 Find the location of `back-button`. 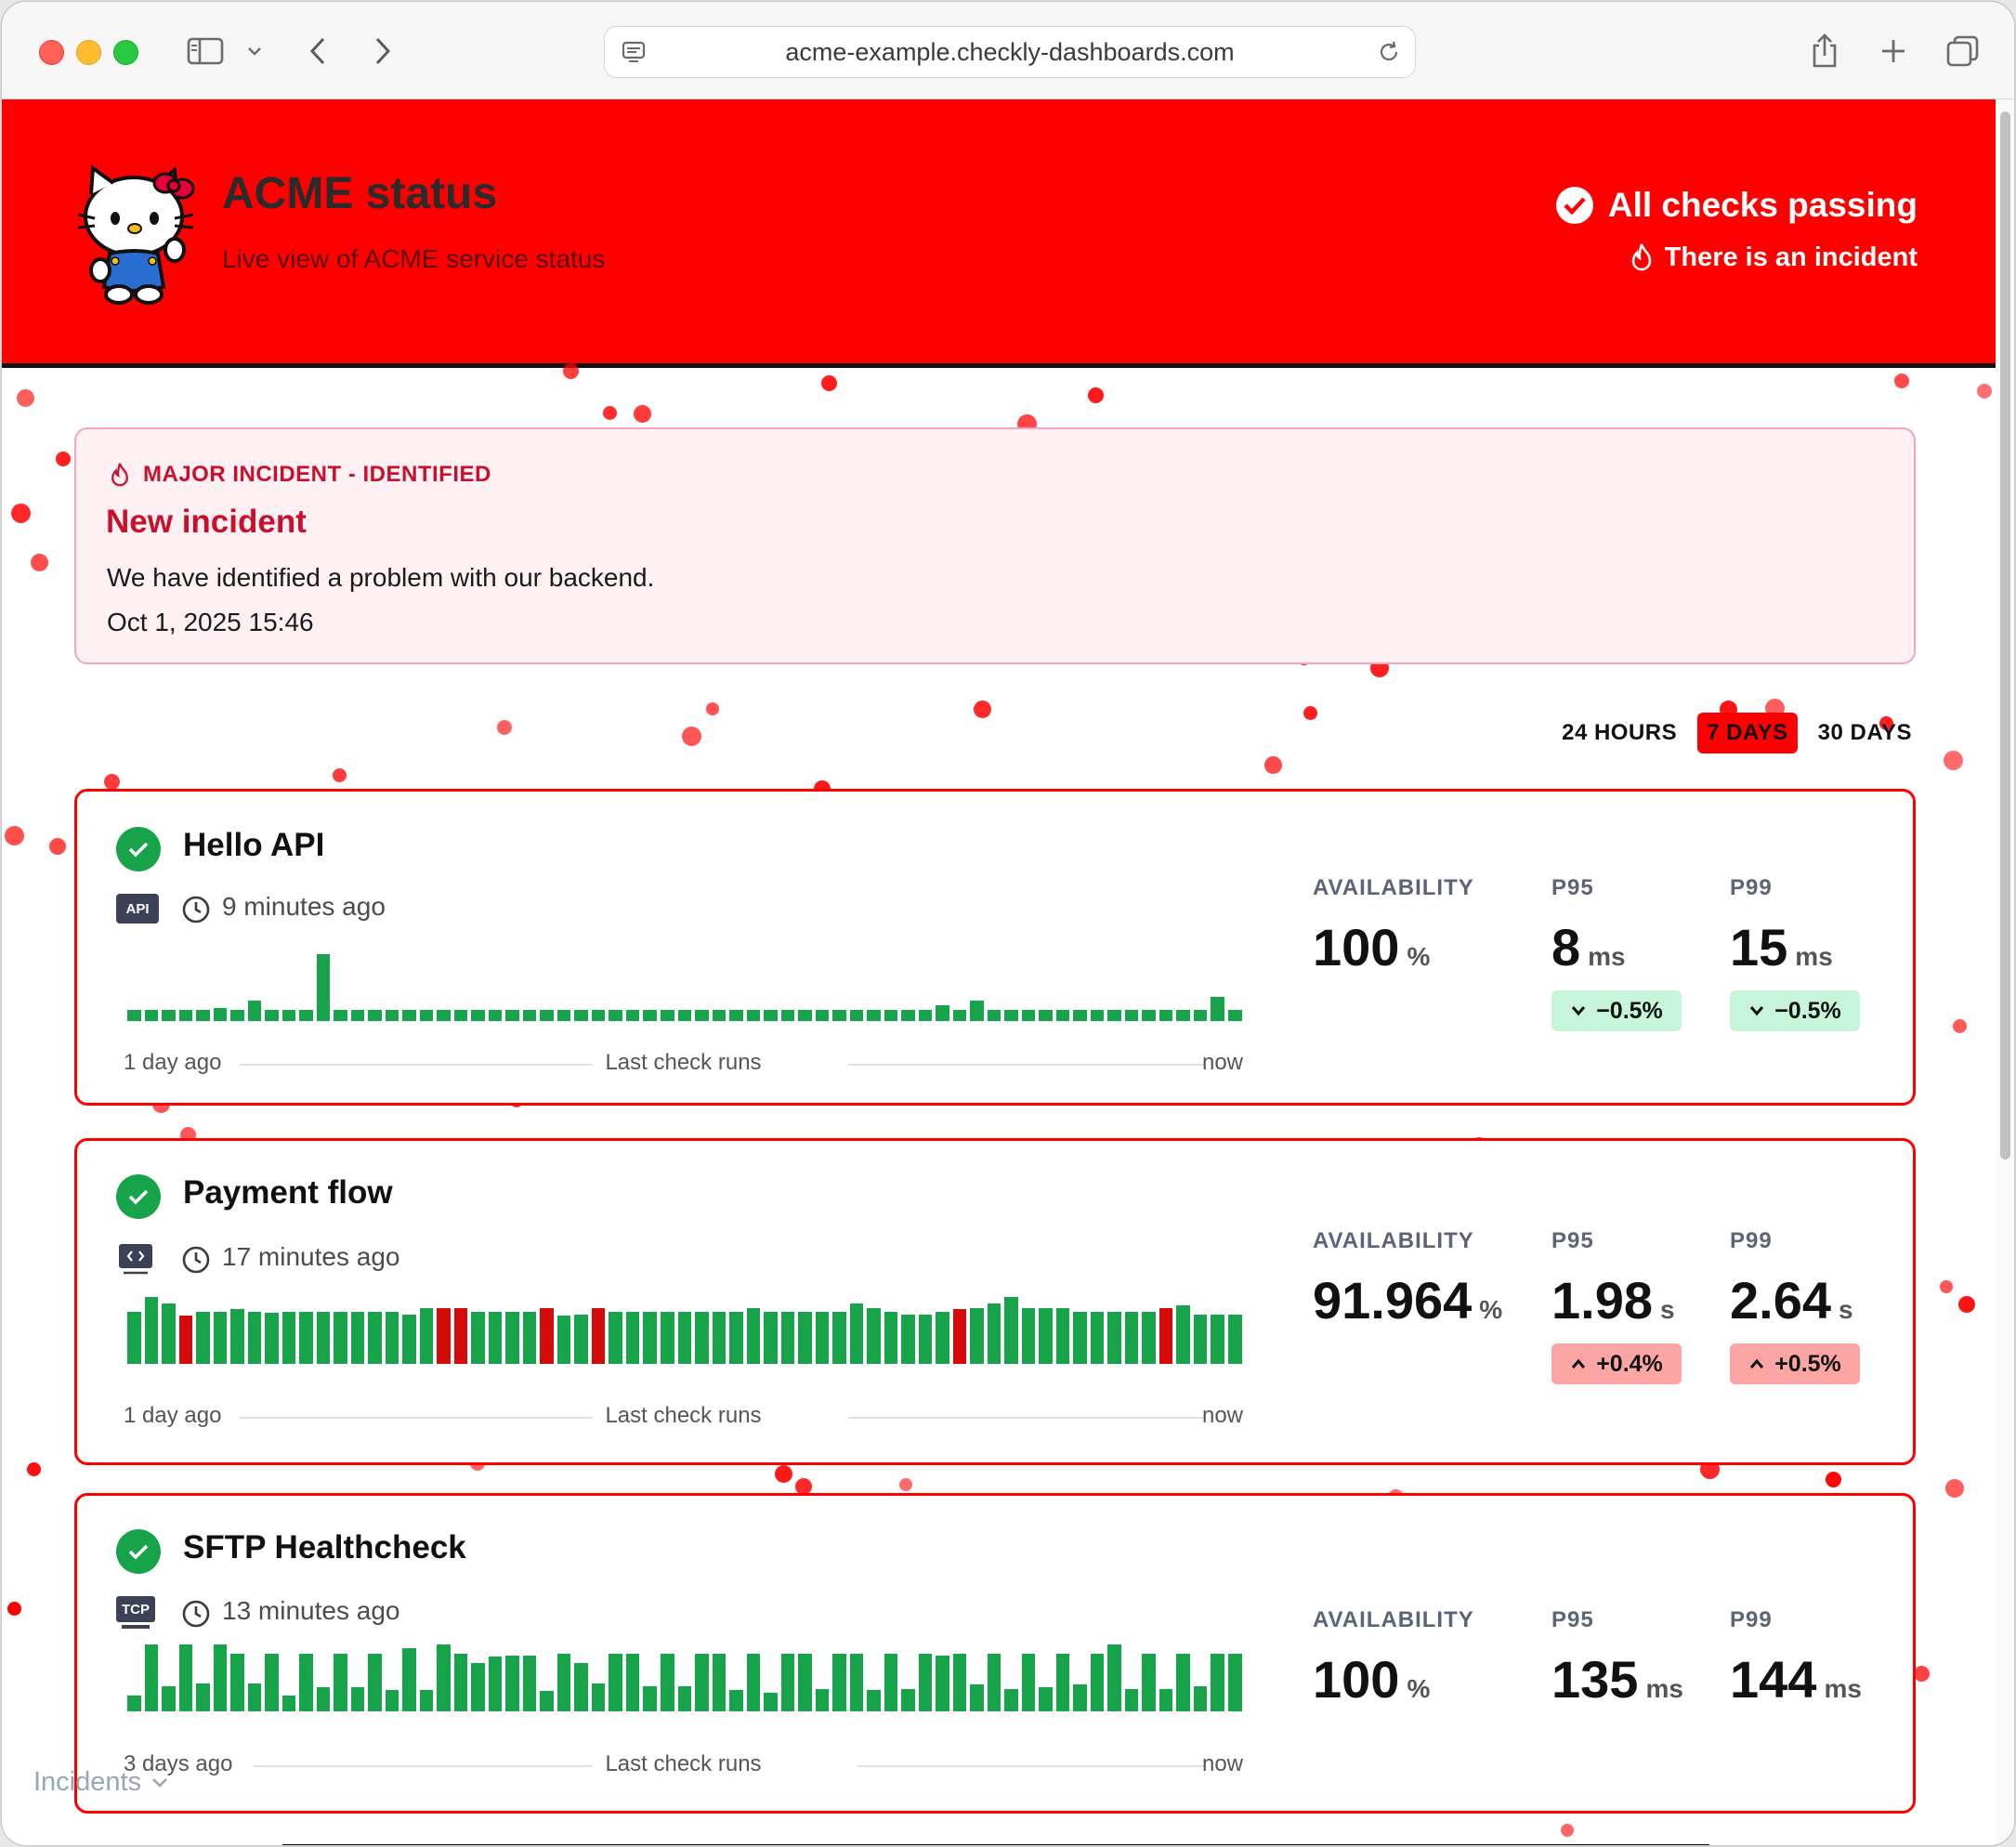

back-button is located at coordinates (317, 51).